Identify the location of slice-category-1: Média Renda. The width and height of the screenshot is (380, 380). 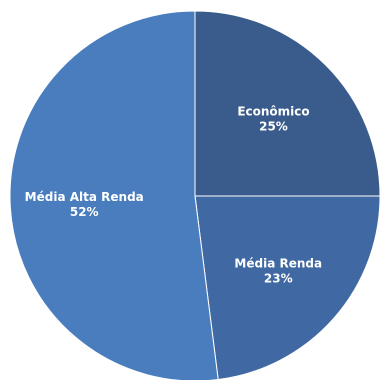
(278, 263).